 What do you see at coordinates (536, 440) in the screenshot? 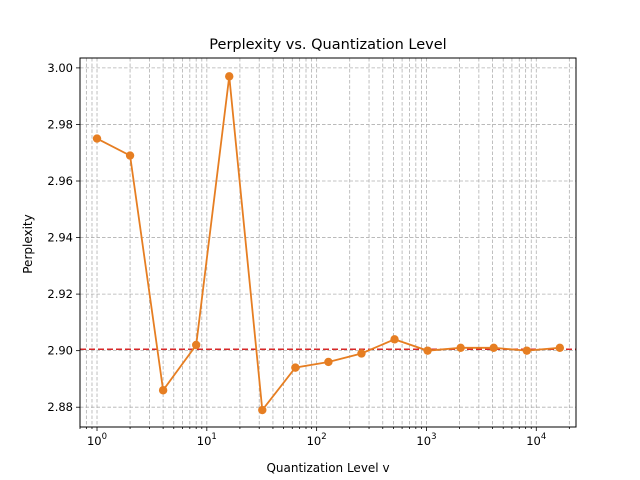
I see `x-tick-label: 10⁴` at bounding box center [536, 440].